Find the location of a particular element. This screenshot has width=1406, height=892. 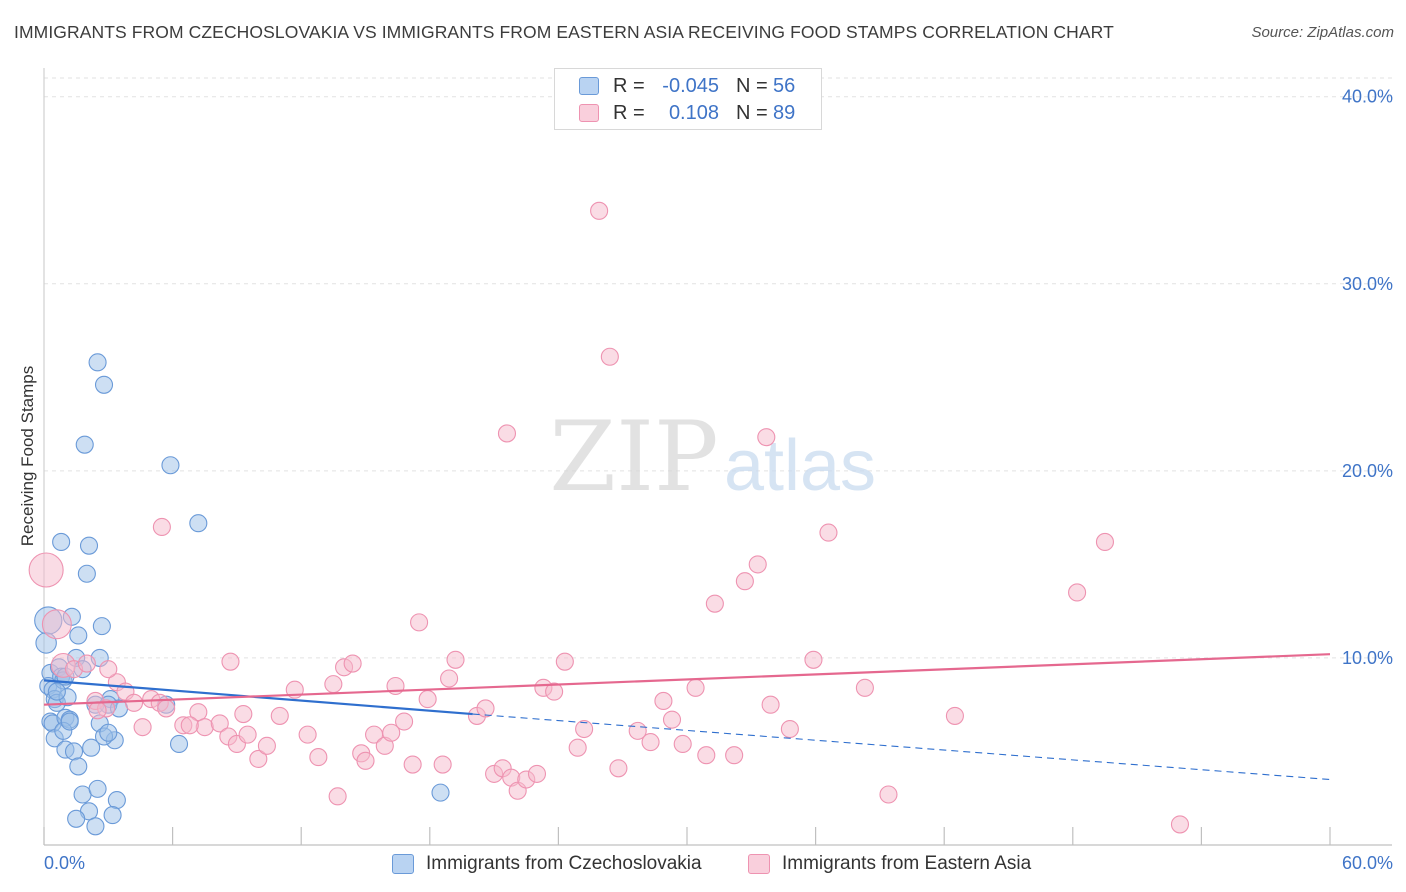

bottom-legend-swatch-pink is located at coordinates (759, 864).